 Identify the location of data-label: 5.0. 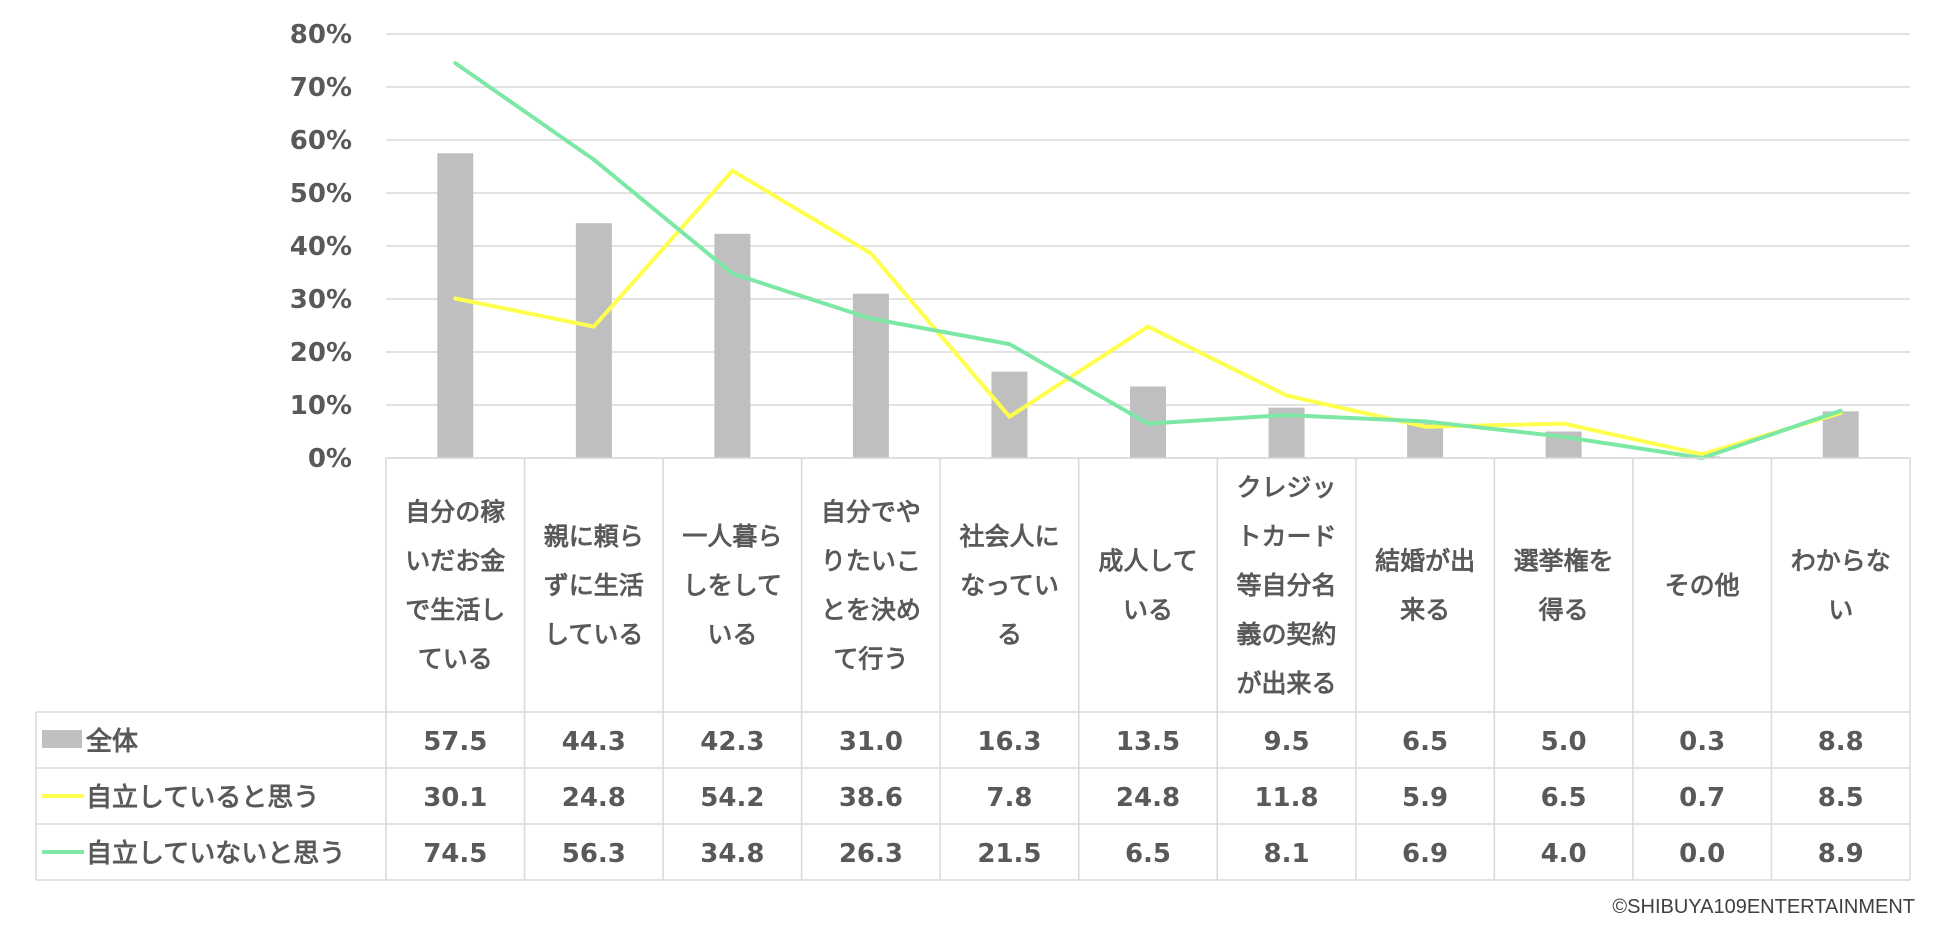
(1564, 742).